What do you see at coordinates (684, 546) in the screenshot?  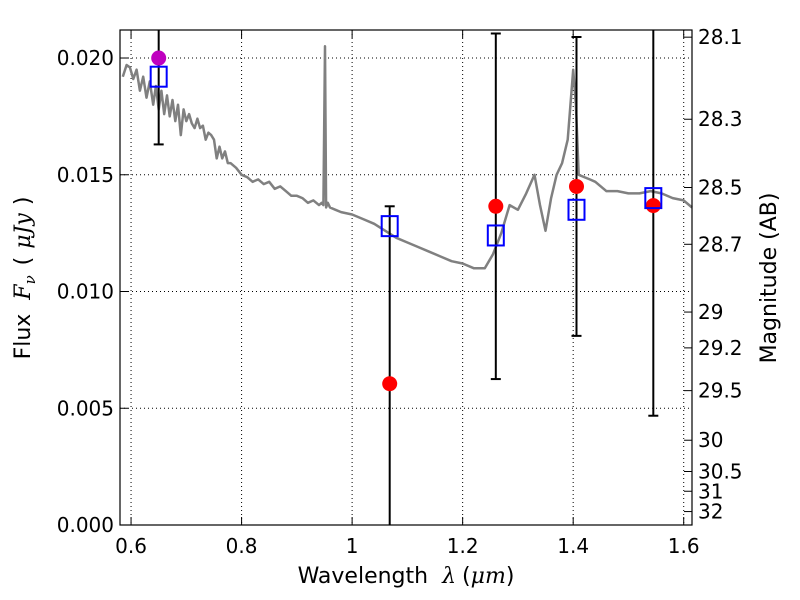 I see `x-tick-label: 1.6` at bounding box center [684, 546].